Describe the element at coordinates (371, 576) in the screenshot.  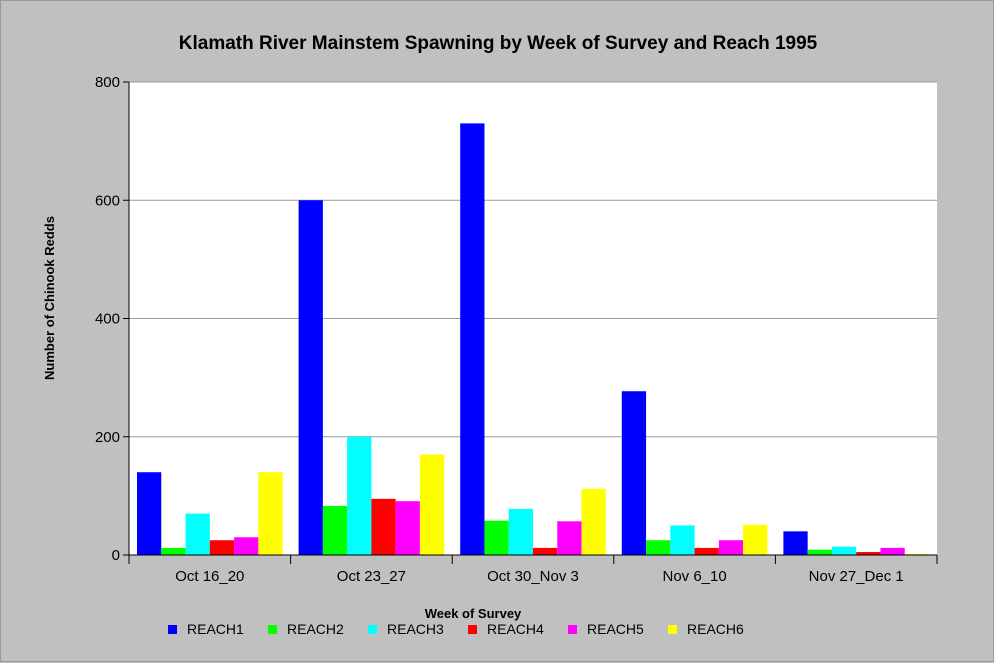
I see `x-tick-label: Oct 23_27` at that location.